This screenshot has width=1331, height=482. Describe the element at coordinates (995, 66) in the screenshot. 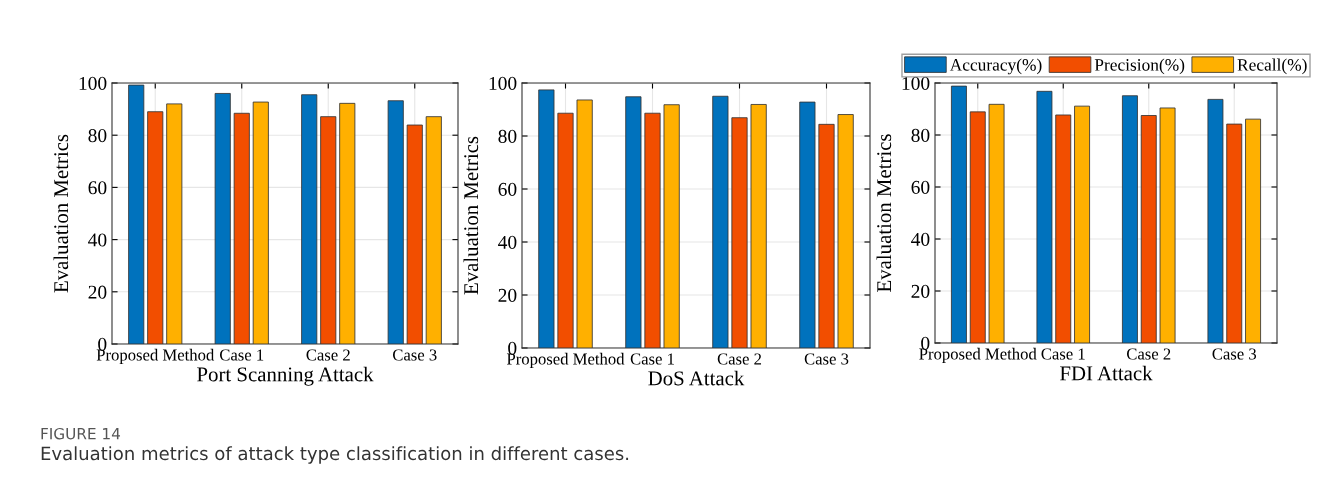

I see `legend-label: Accuracy(%)` at that location.